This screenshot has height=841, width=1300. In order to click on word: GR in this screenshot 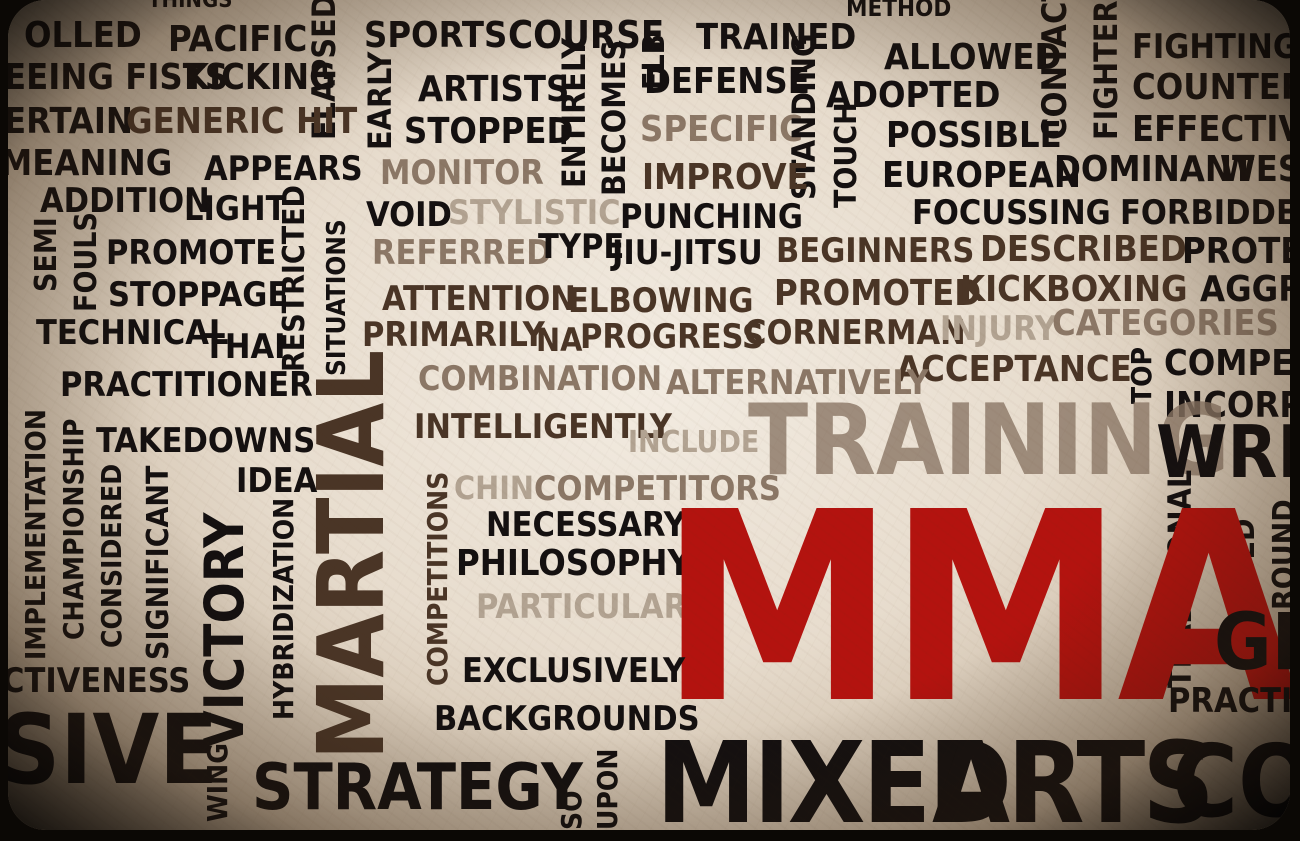, I will do `click(1252, 643)`.